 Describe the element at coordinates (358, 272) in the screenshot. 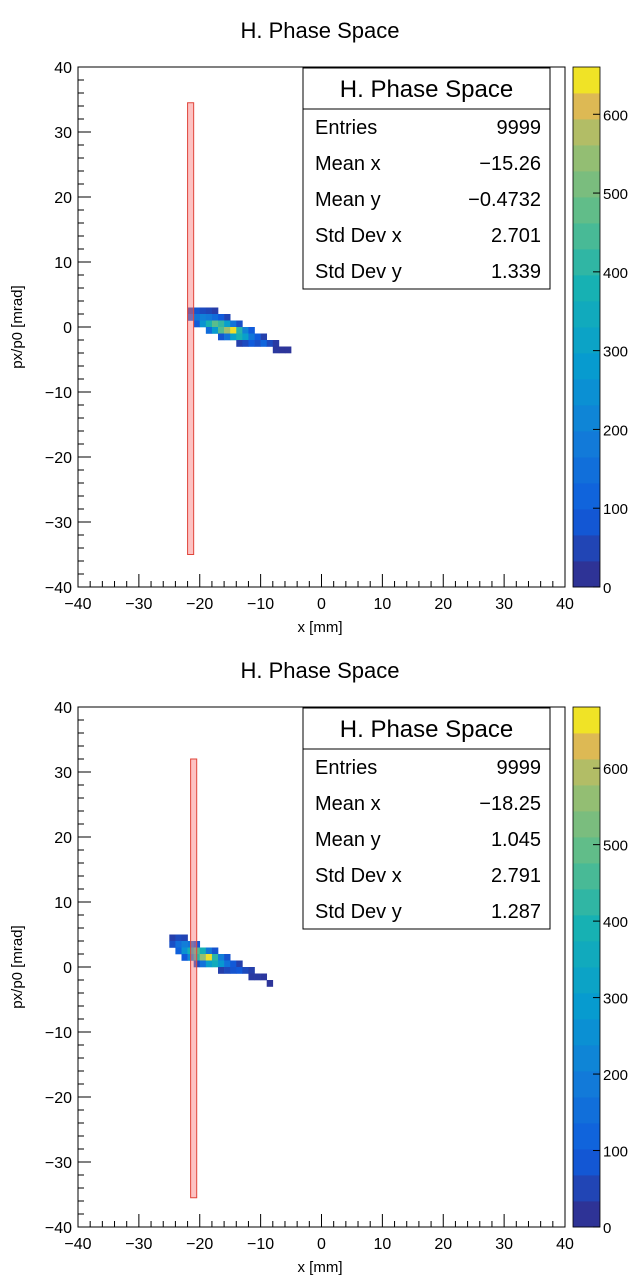

I see `stats-label: Std Dev y` at that location.